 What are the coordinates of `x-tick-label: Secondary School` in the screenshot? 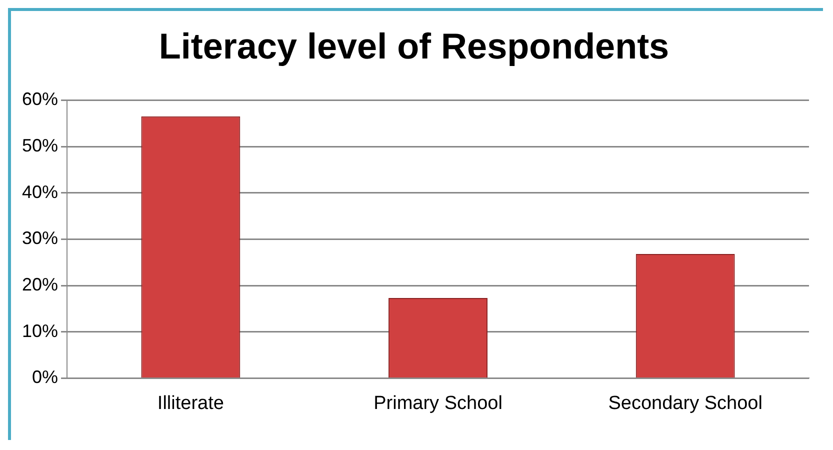 It's located at (685, 403).